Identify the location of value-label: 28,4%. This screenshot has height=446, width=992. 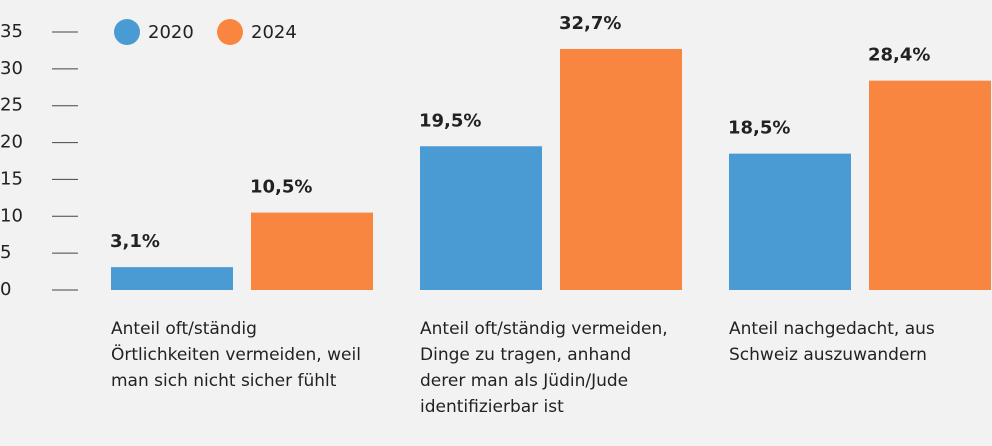
(899, 55).